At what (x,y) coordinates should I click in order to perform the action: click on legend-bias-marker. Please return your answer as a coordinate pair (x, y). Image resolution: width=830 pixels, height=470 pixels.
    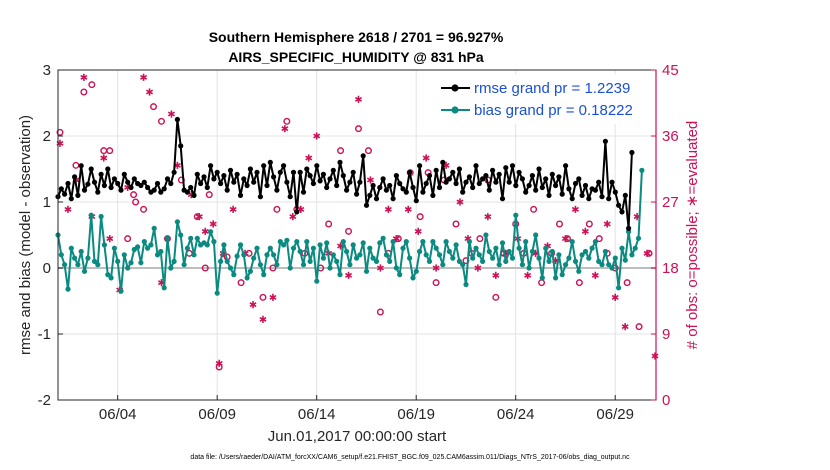
    Looking at the image, I should click on (455, 110).